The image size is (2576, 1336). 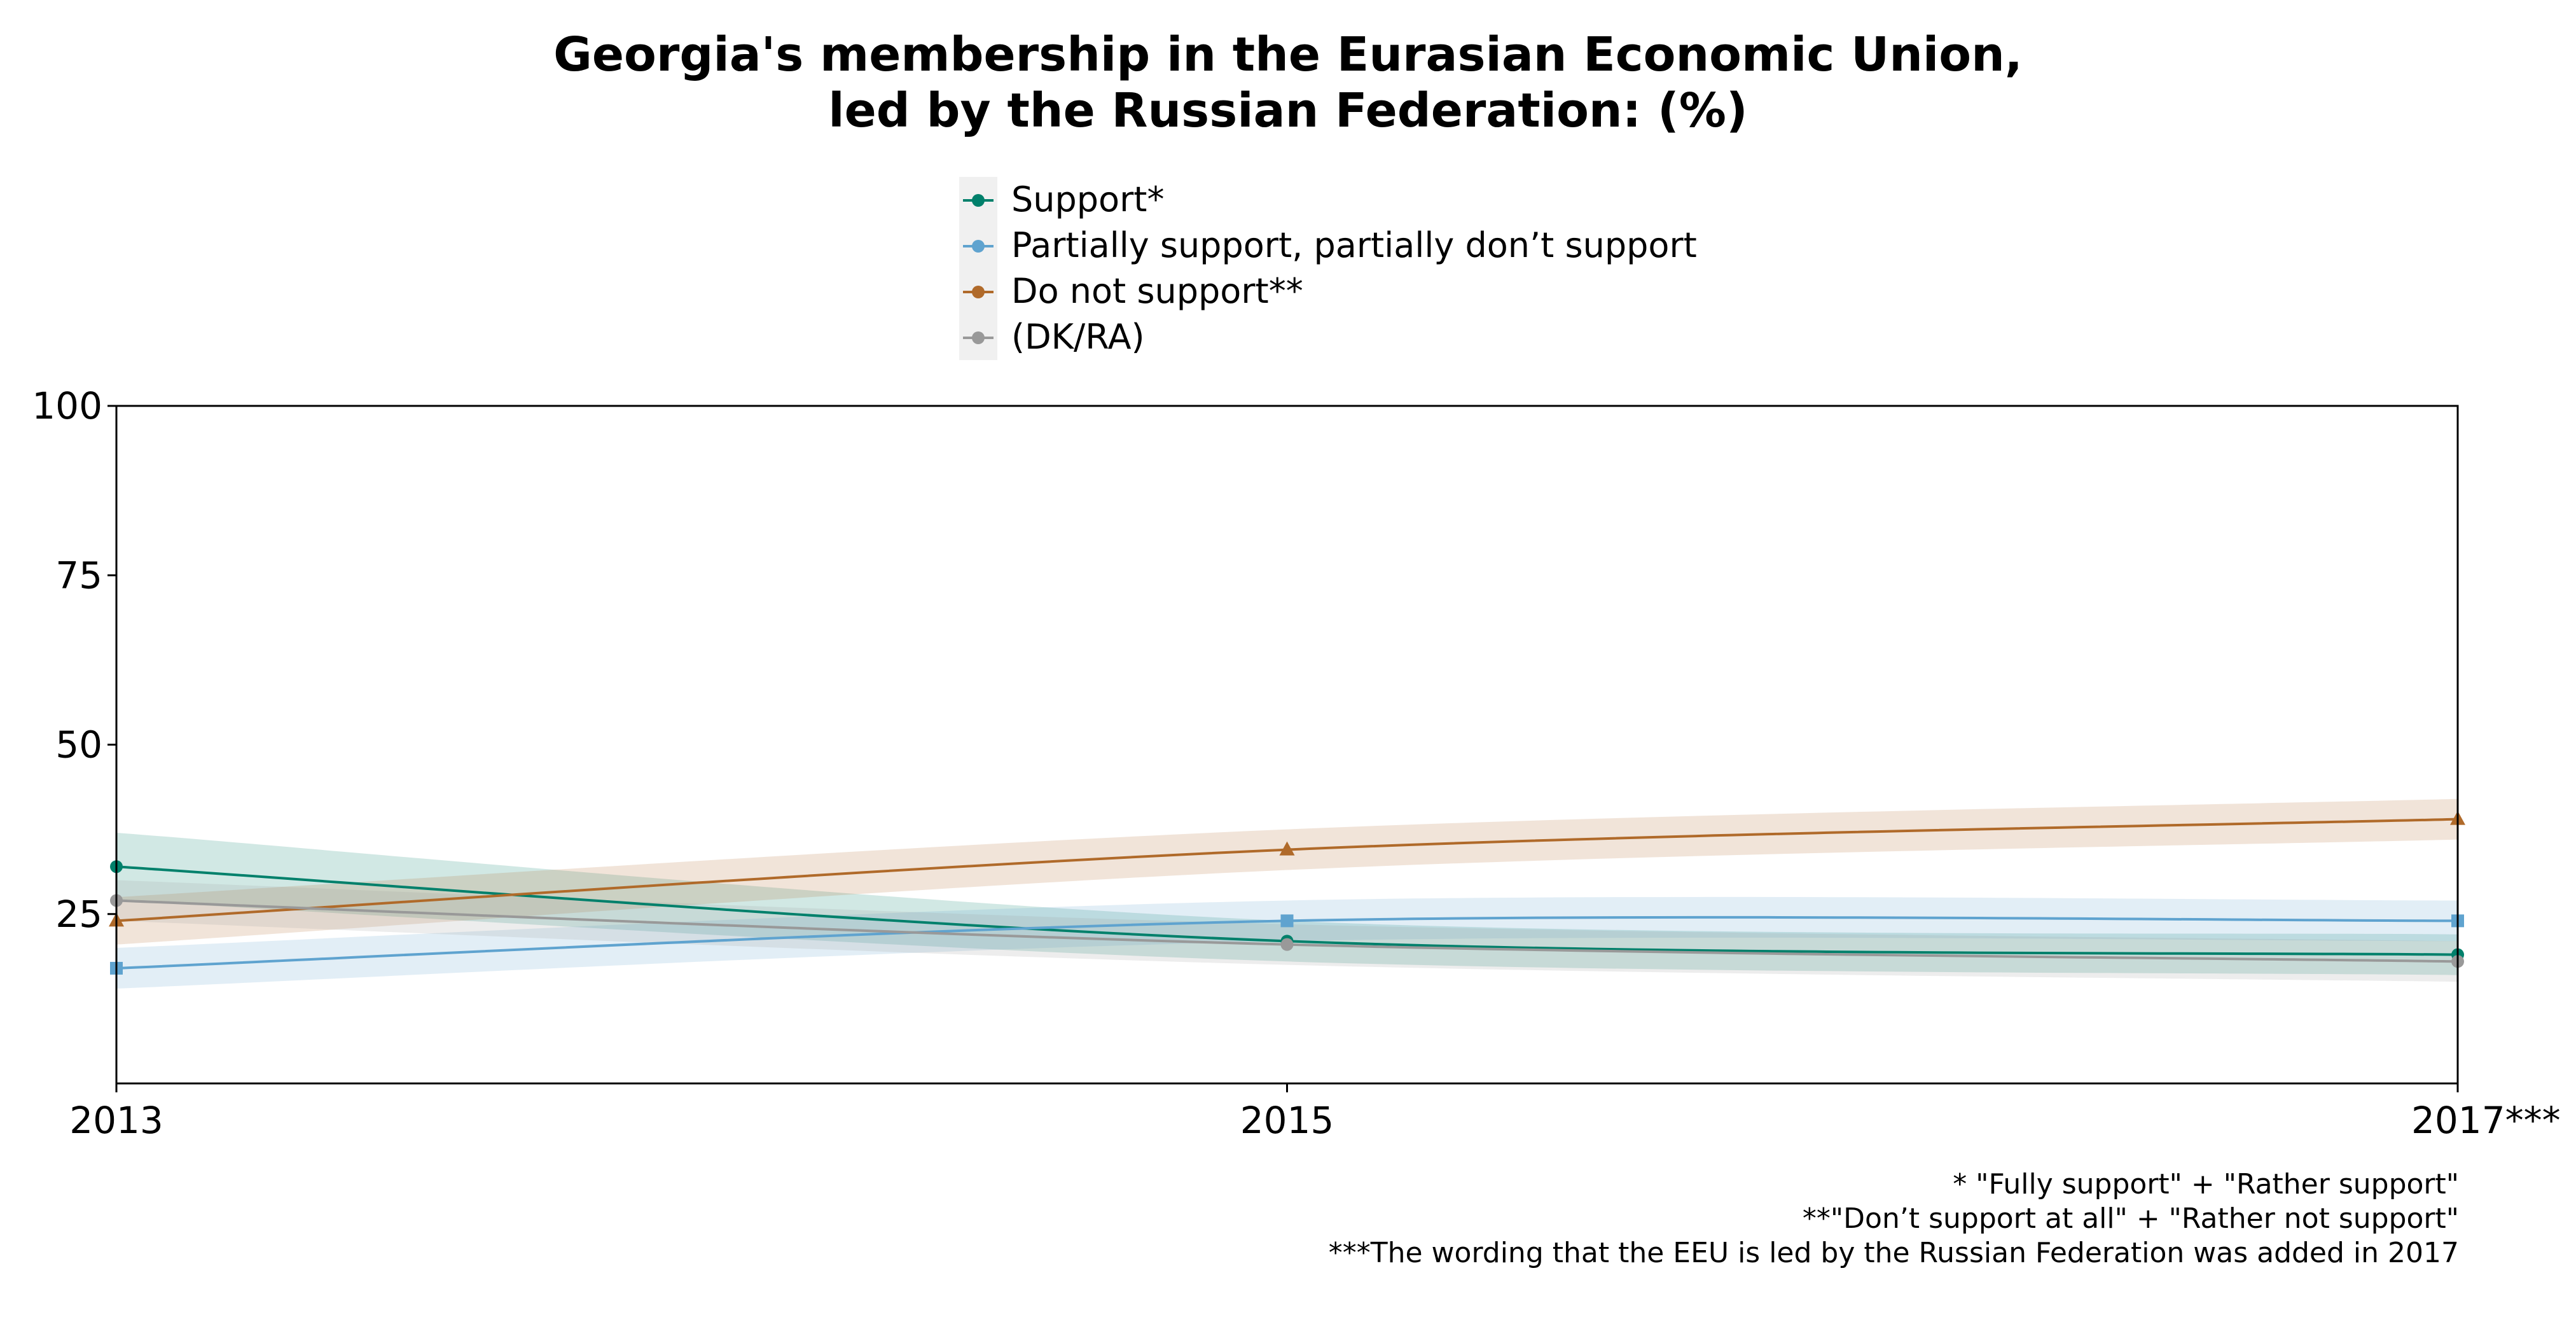 I want to click on legend-key-do-not-support, so click(x=978, y=291).